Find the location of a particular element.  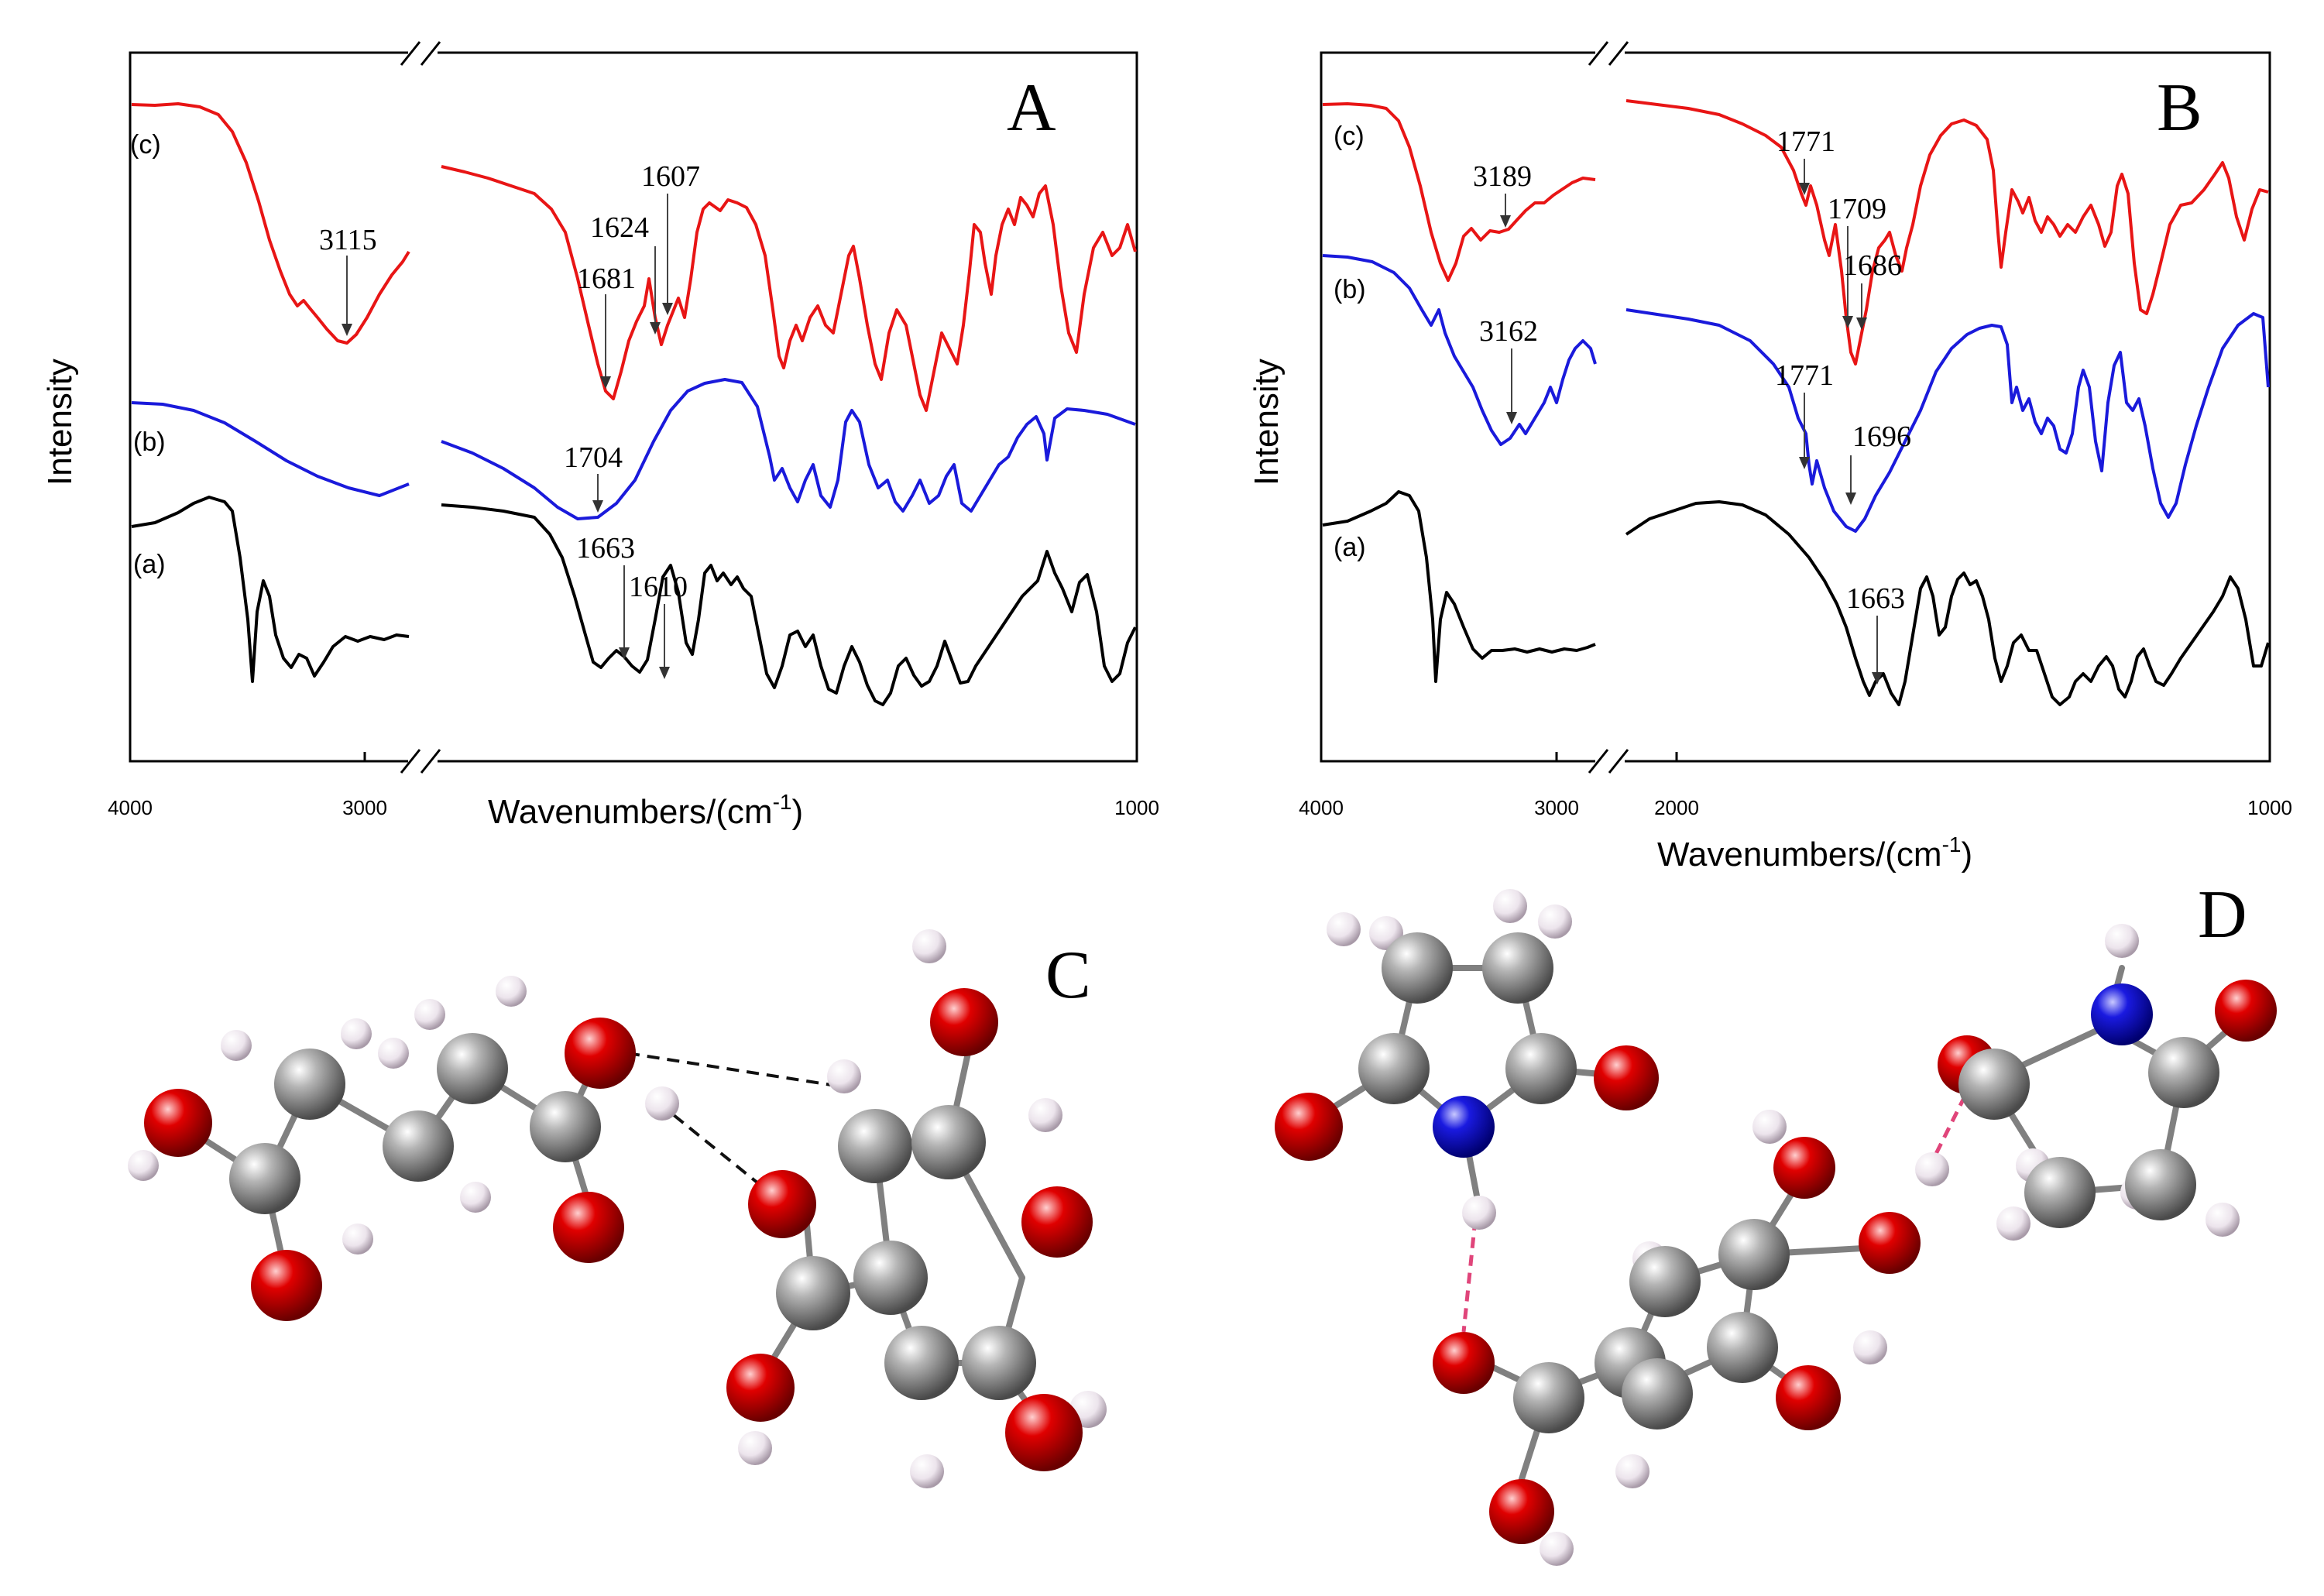

panel-a-peaks: 3115 1681 1624 1607 1704 1663 1610 is located at coordinates (509, 419).